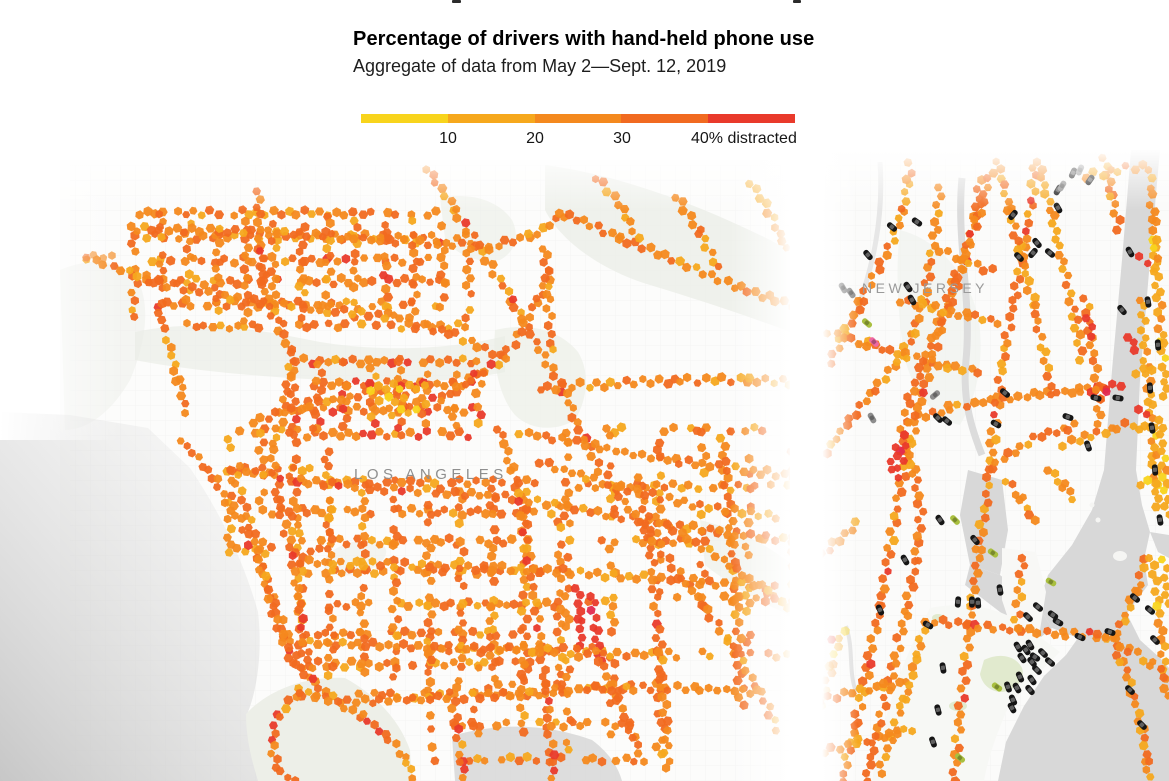 This screenshot has width=1169, height=781. Describe the element at coordinates (540, 377) in the screenshot. I see `la-terrain-griffith` at that location.